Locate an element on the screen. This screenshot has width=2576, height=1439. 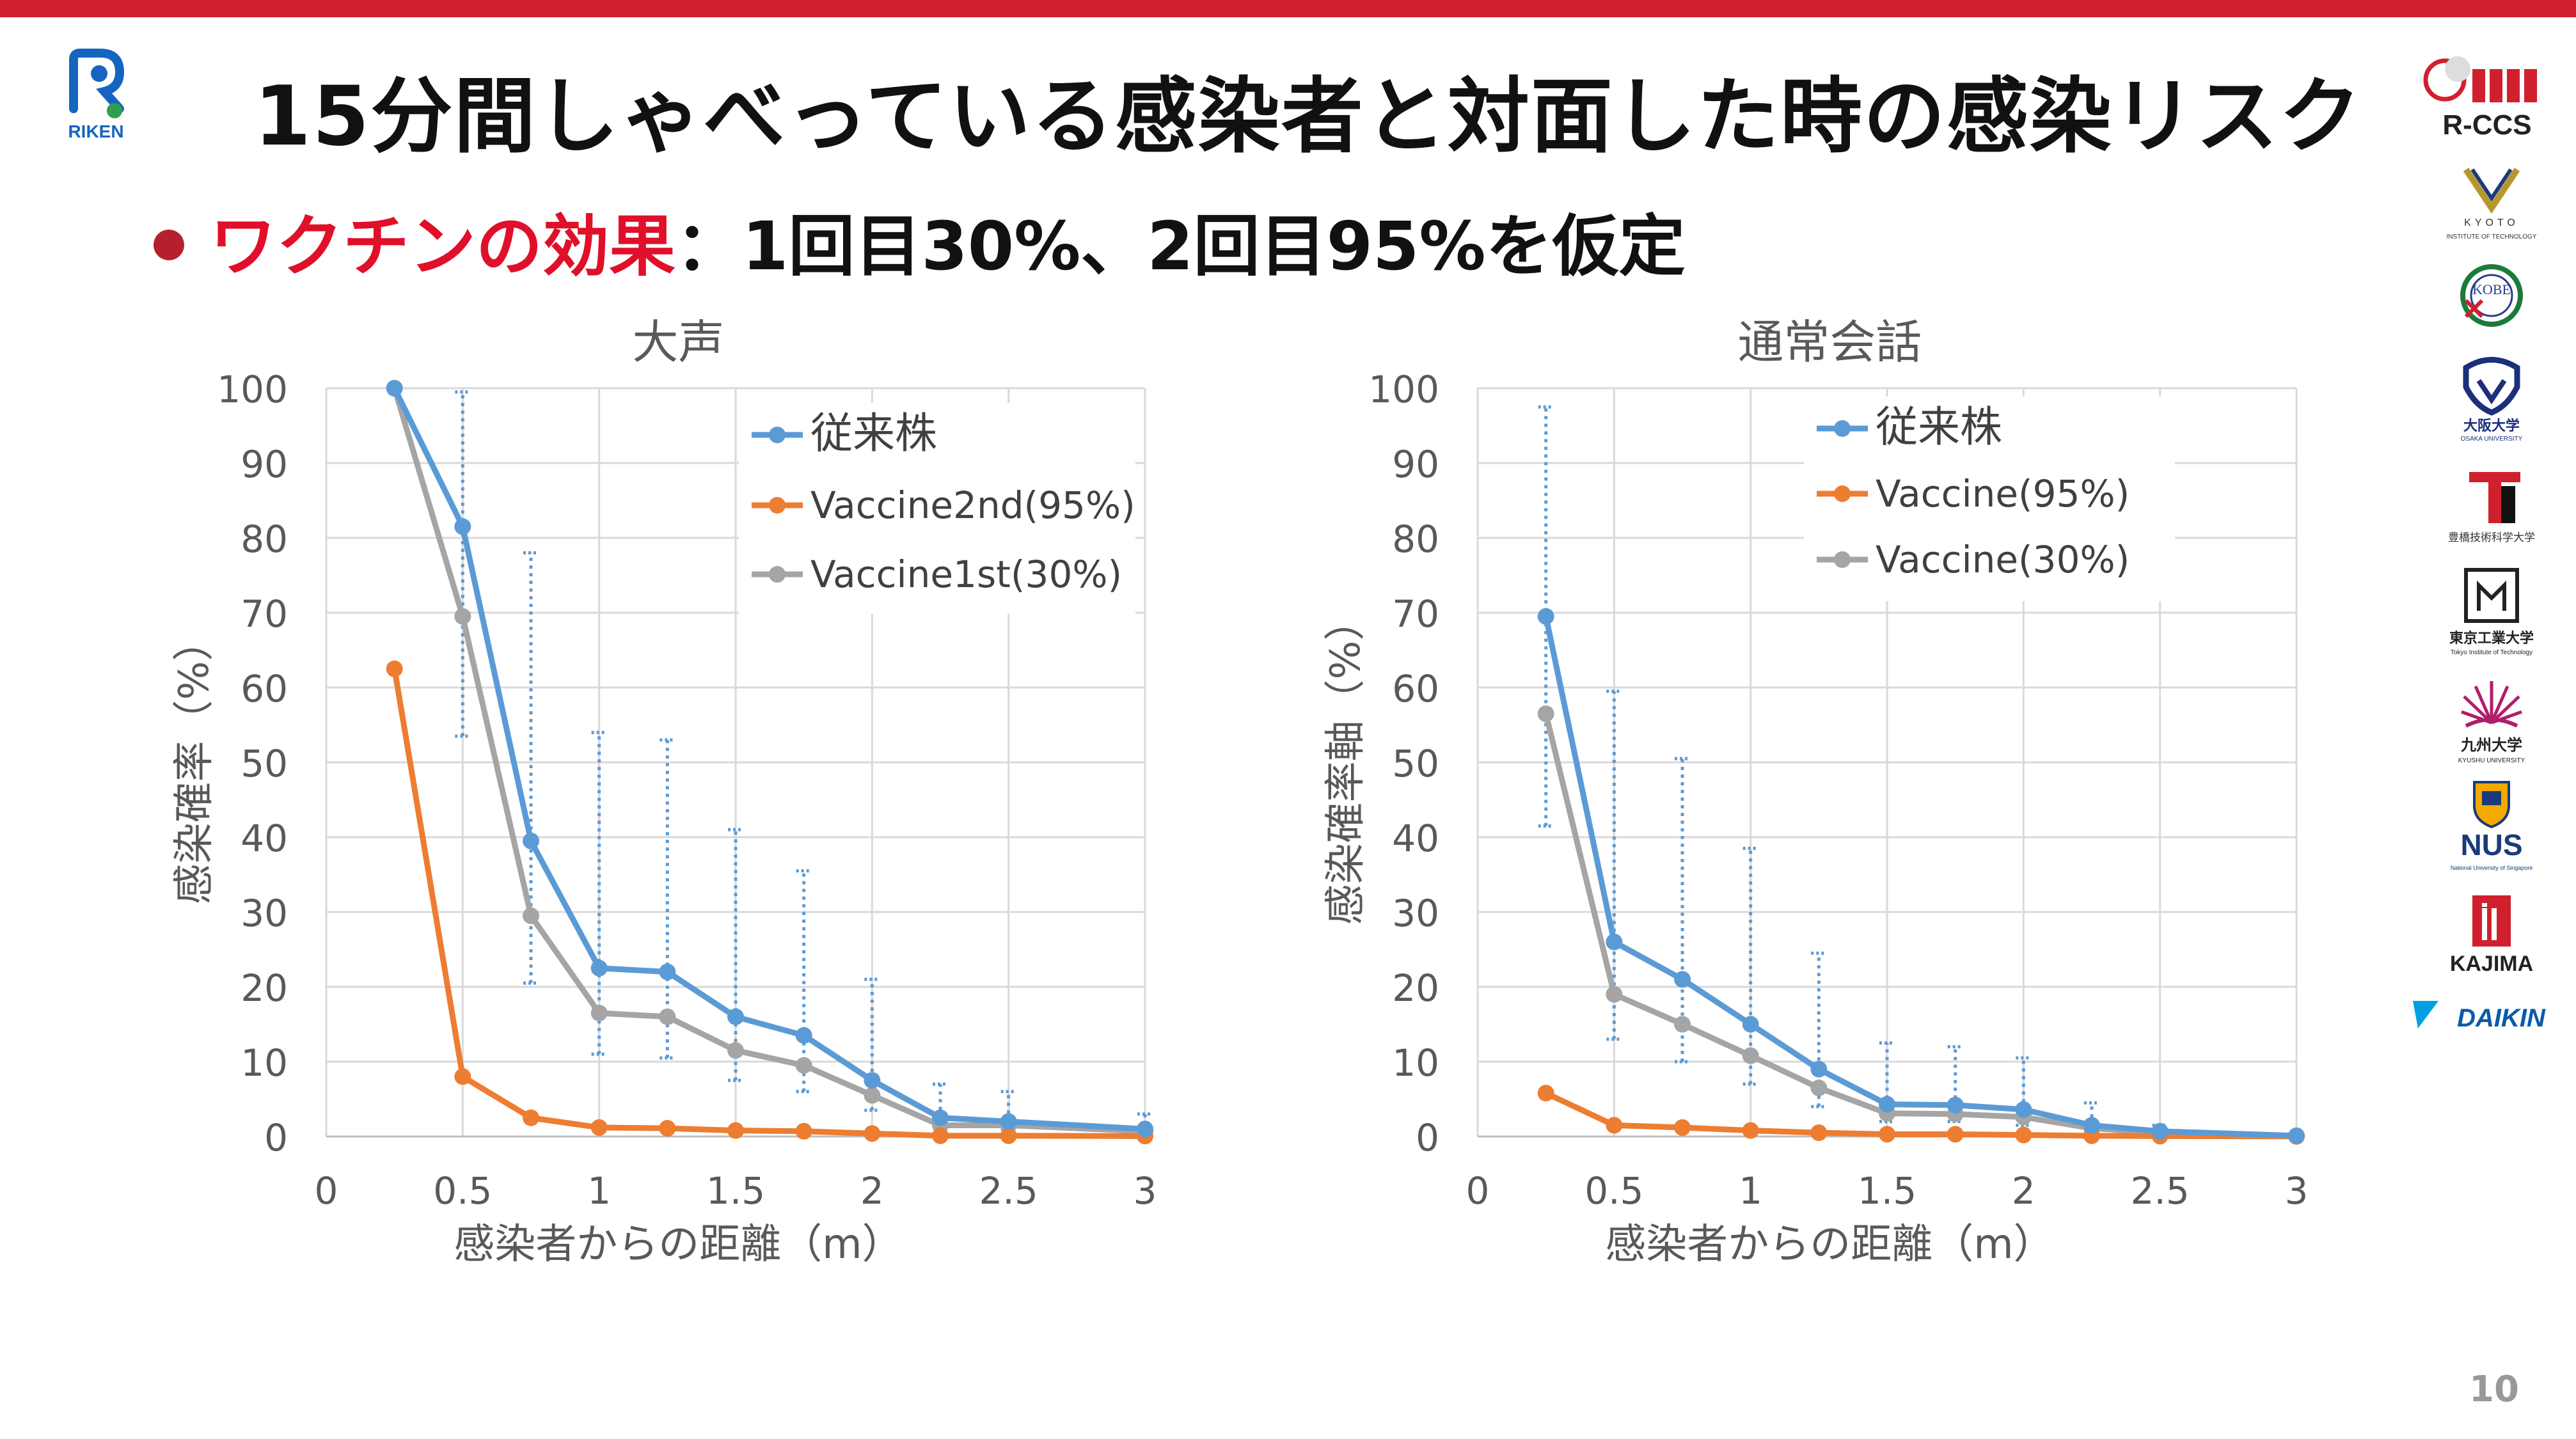
tokyo-tech-logo-text: 東京工業大学 is located at coordinates (2491, 638).